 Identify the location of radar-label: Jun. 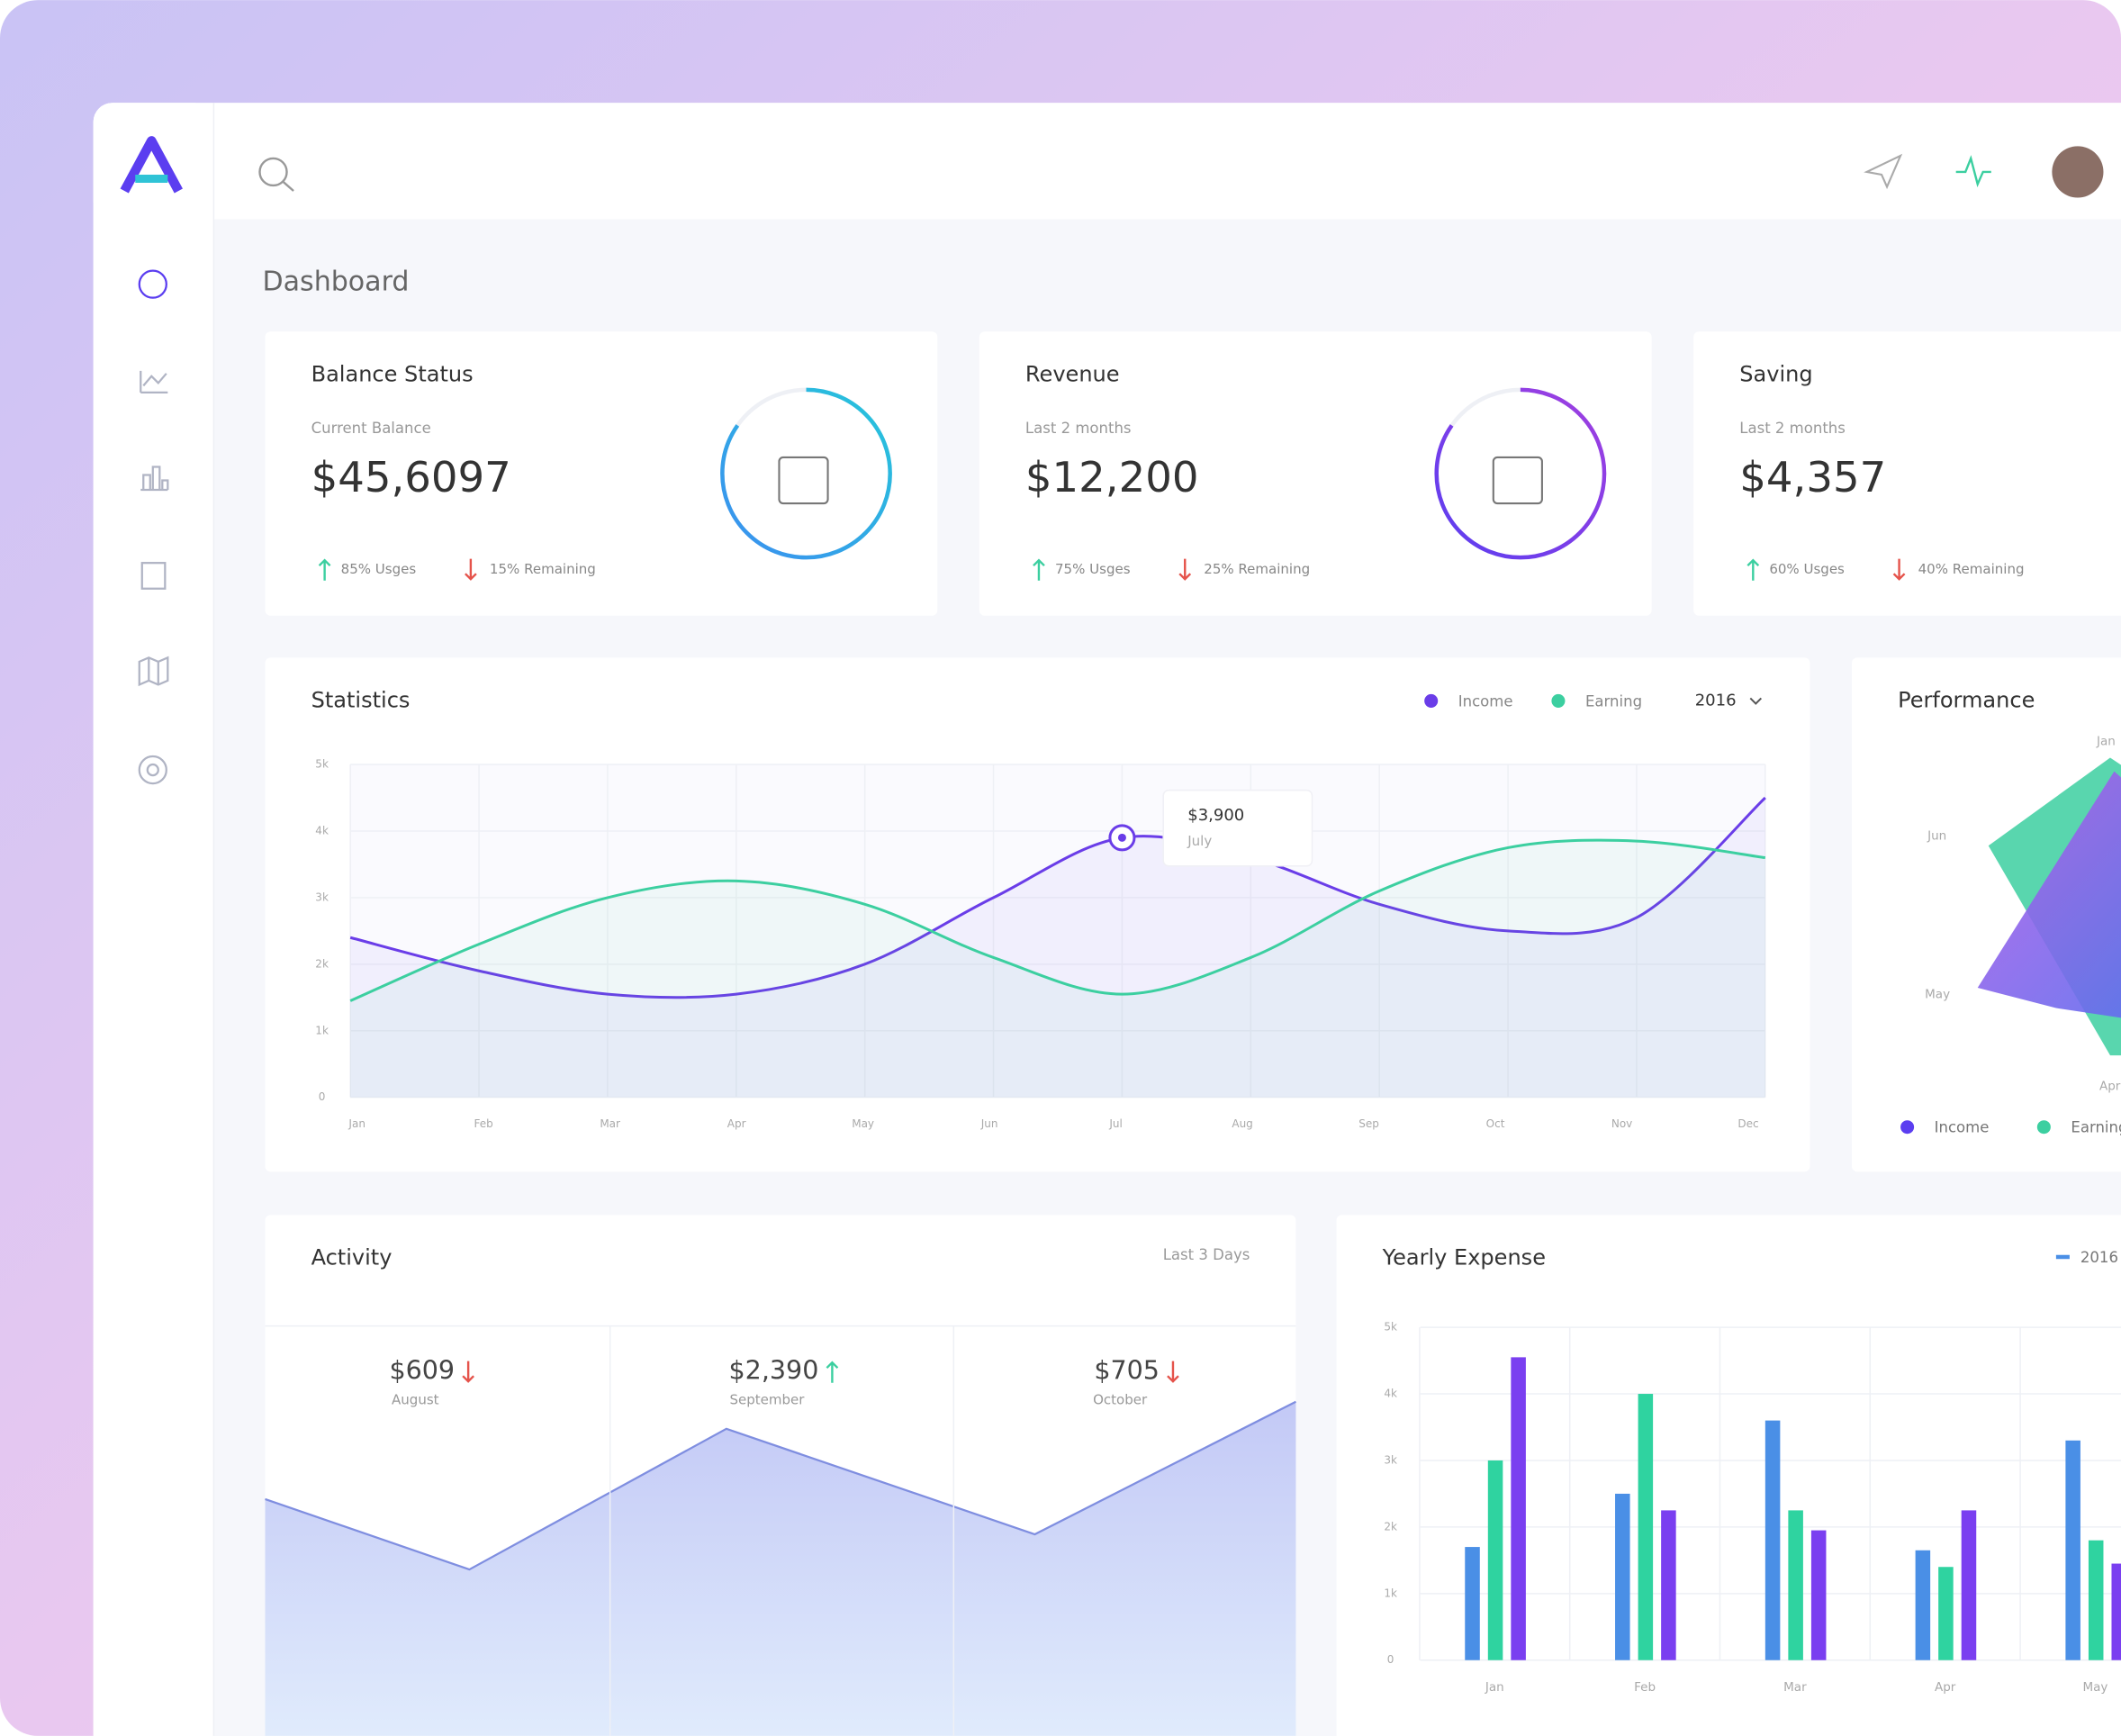
(1937, 836).